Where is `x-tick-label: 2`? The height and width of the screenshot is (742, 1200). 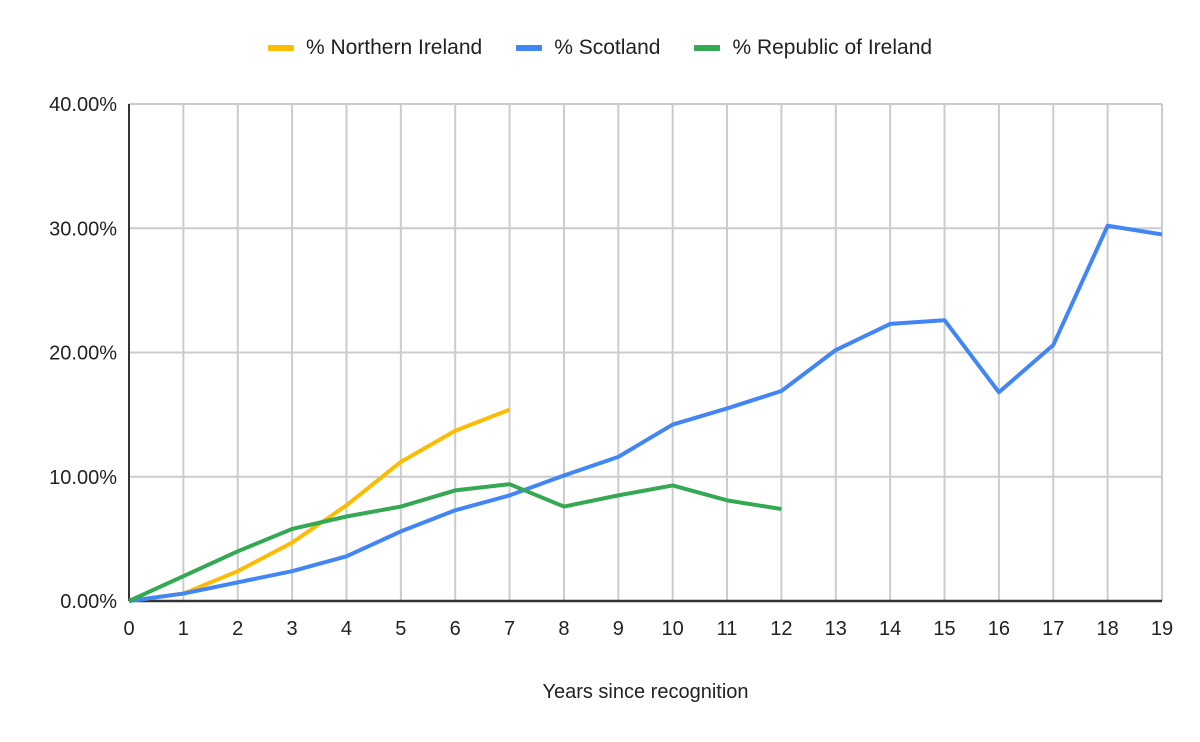 x-tick-label: 2 is located at coordinates (237, 629).